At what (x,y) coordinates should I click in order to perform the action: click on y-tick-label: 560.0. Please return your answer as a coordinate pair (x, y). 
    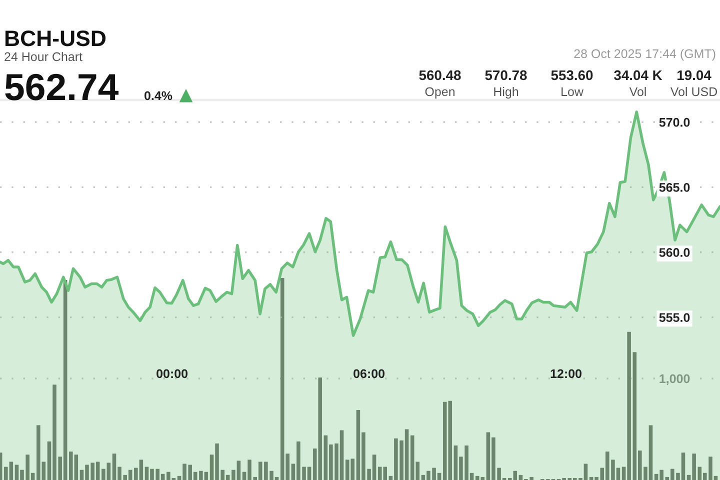
    Looking at the image, I should click on (674, 252).